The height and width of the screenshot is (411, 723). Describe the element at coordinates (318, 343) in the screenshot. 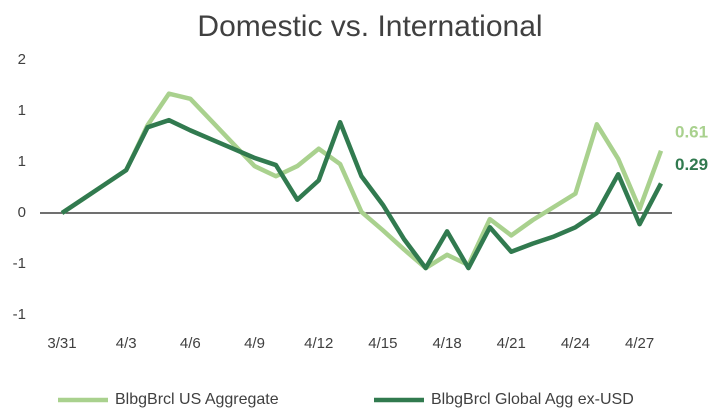

I see `x-tick-label: 4/12` at that location.